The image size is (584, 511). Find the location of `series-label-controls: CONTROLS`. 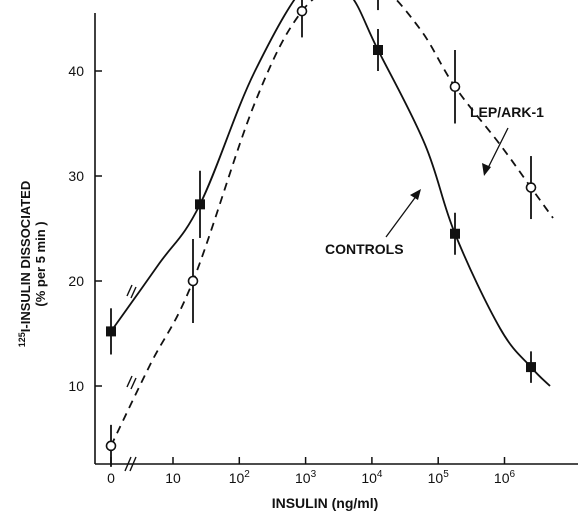

series-label-controls: CONTROLS is located at coordinates (364, 249).